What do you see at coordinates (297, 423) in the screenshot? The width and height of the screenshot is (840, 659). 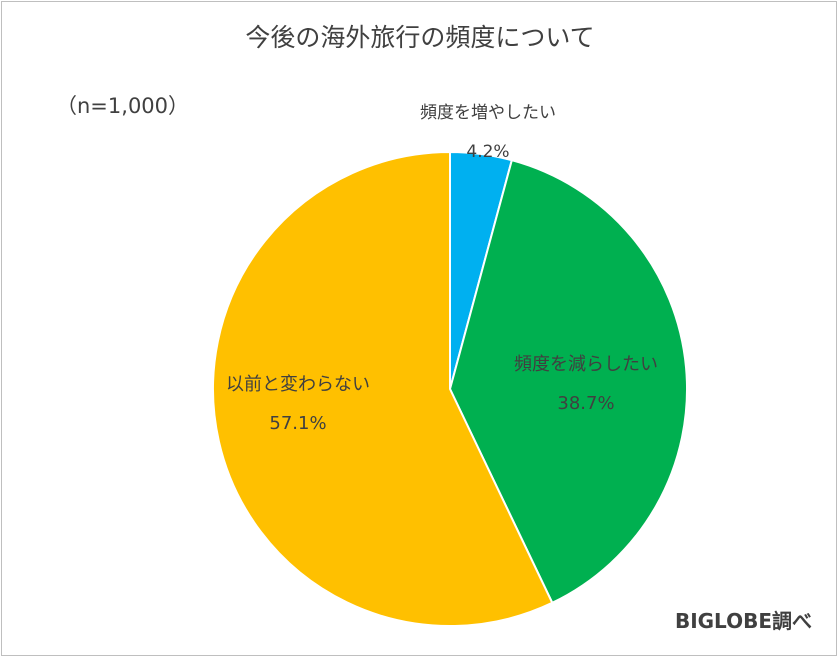 I see `slice-value-unchanged: 57.1%` at bounding box center [297, 423].